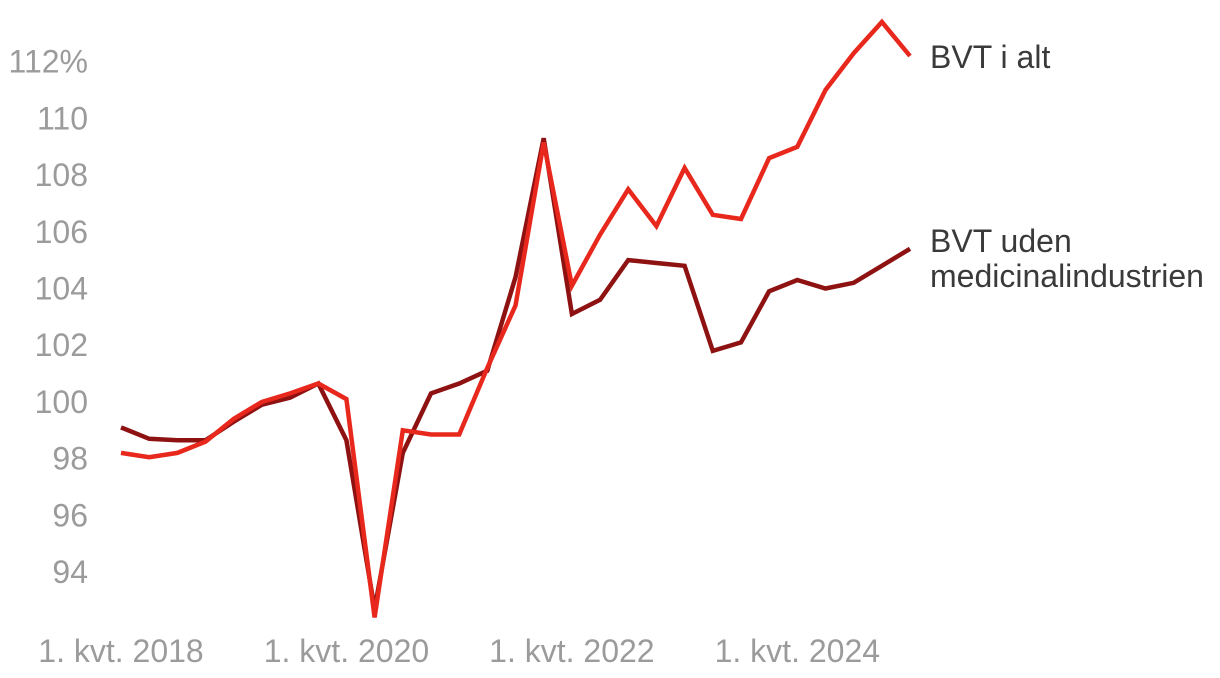  What do you see at coordinates (70, 515) in the screenshot?
I see `y-tick-label: 96` at bounding box center [70, 515].